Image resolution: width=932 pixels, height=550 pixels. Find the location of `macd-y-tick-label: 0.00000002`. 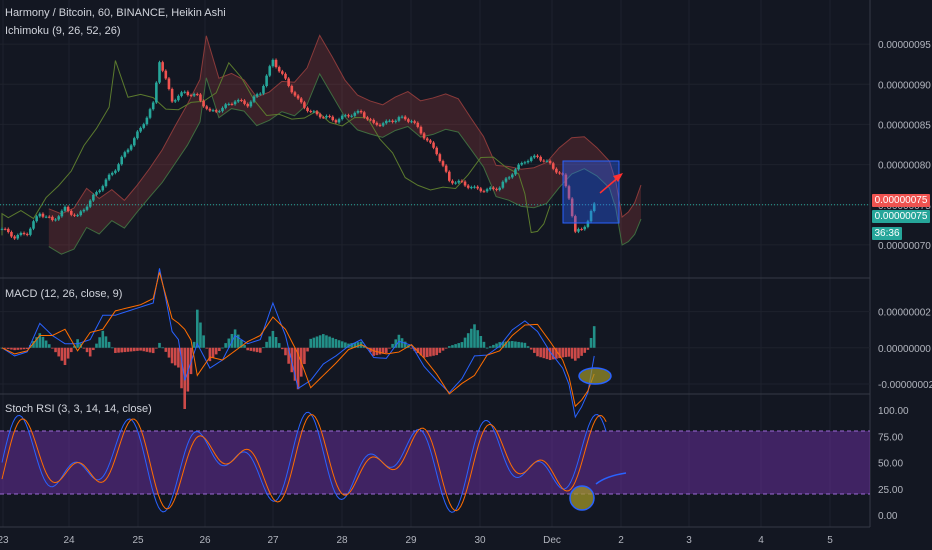

macd-y-tick-label: 0.00000002 is located at coordinates (904, 313).